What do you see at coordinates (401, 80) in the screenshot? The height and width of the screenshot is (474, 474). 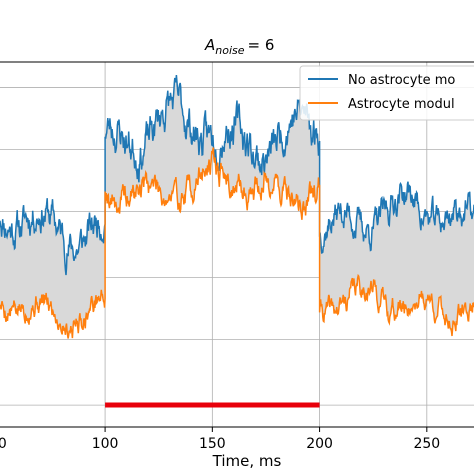 I see `legend-label-no-astrocyte: No astrocyte mo` at bounding box center [401, 80].